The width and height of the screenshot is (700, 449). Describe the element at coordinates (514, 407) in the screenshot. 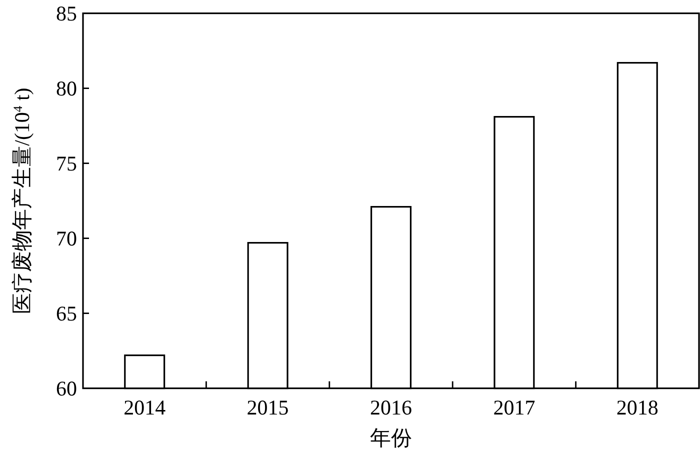

I see `x-tick-label: 2017` at that location.